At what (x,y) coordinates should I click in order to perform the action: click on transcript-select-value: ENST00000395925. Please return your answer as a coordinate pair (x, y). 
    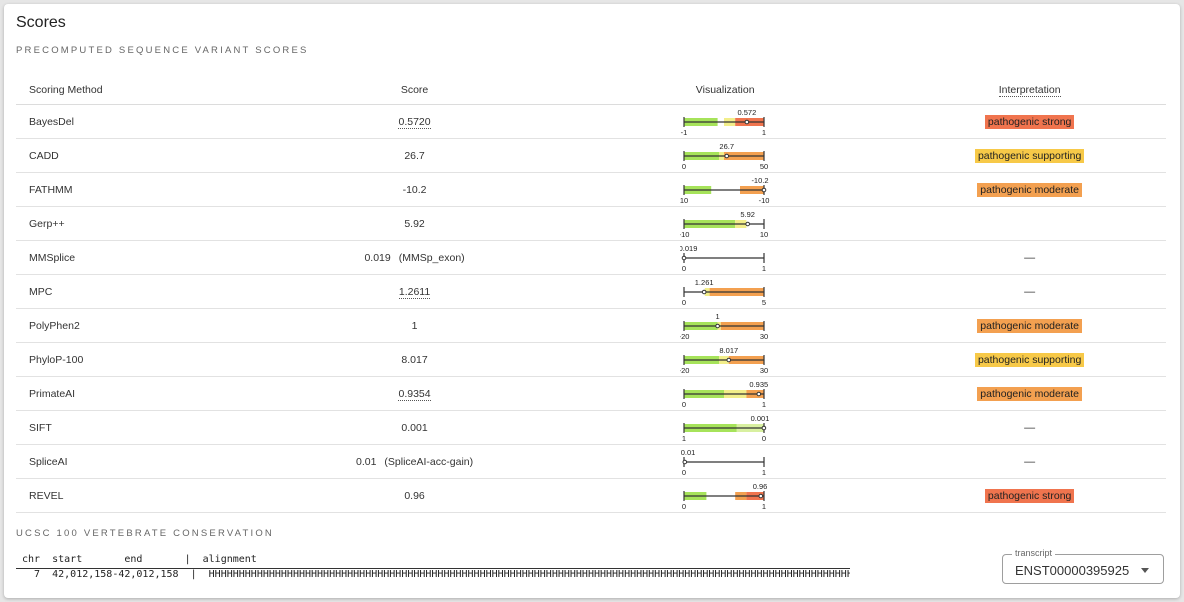
    Looking at the image, I should click on (1072, 570).